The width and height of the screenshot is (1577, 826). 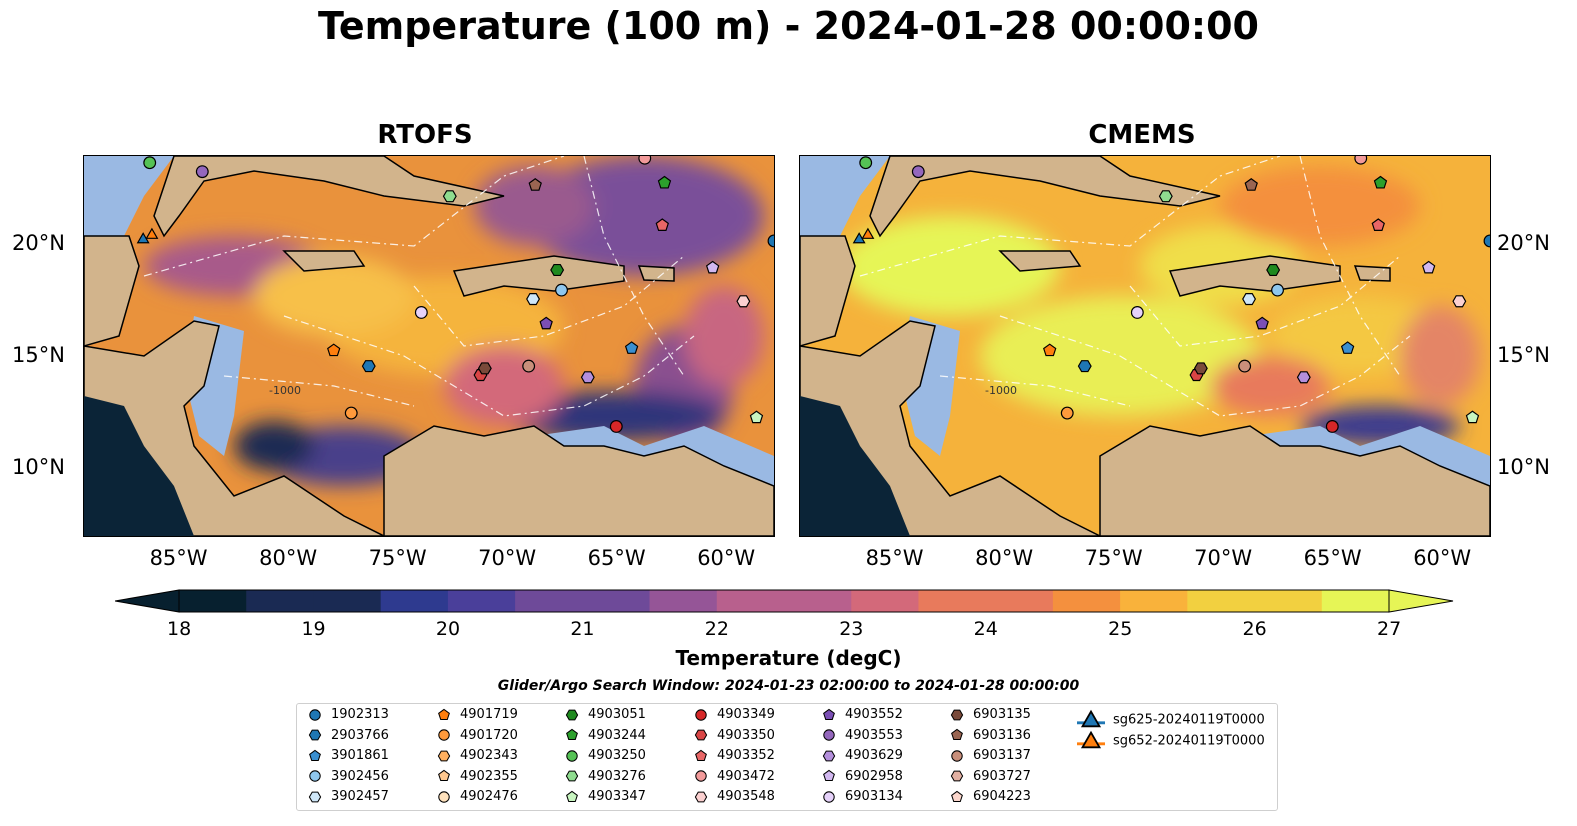 What do you see at coordinates (1002, 756) in the screenshot?
I see `legend-label: 6903137` at bounding box center [1002, 756].